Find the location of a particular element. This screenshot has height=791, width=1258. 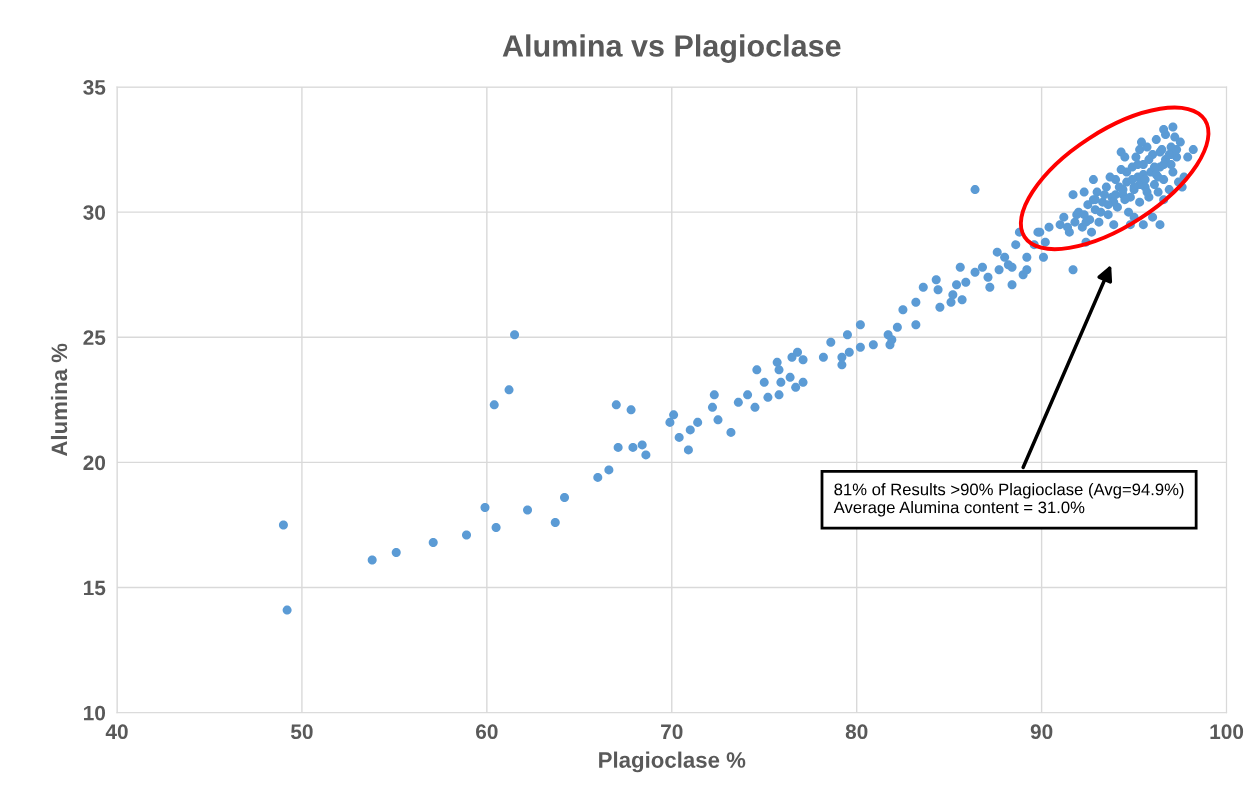

y-tick-label: 15 is located at coordinates (95, 588).